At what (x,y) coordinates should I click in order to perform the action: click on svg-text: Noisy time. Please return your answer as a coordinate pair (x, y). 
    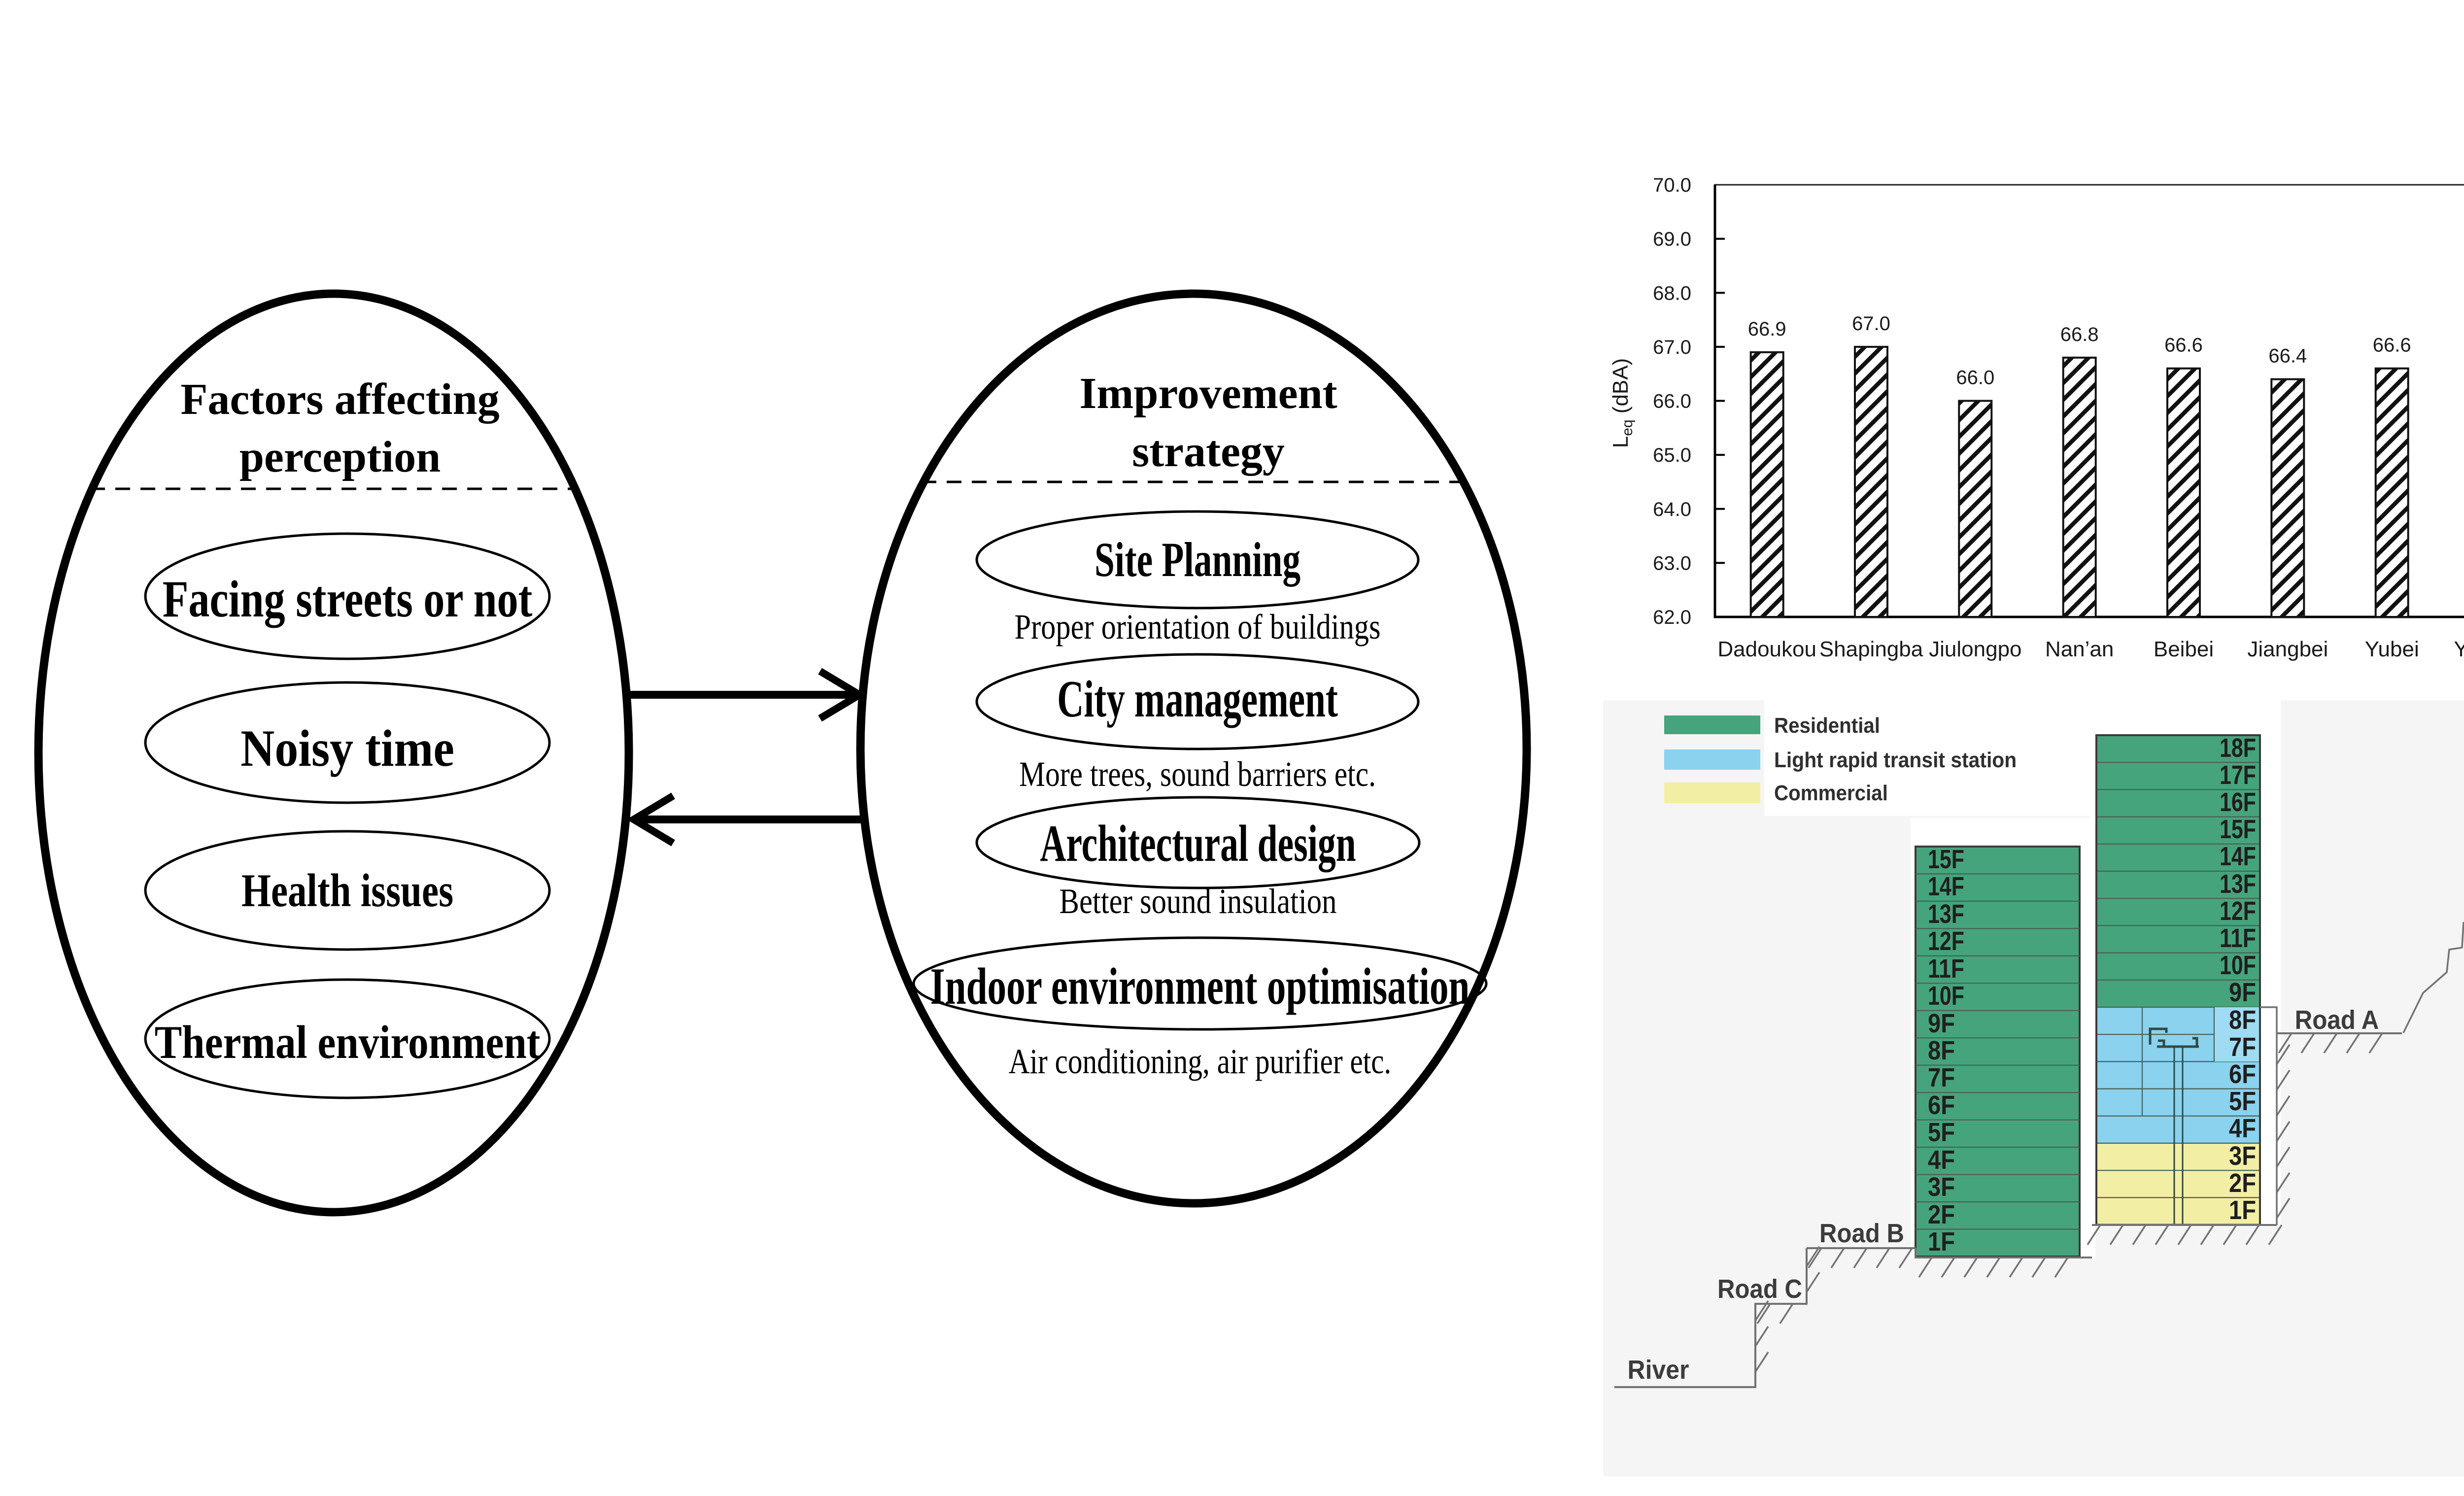
    Looking at the image, I should click on (347, 748).